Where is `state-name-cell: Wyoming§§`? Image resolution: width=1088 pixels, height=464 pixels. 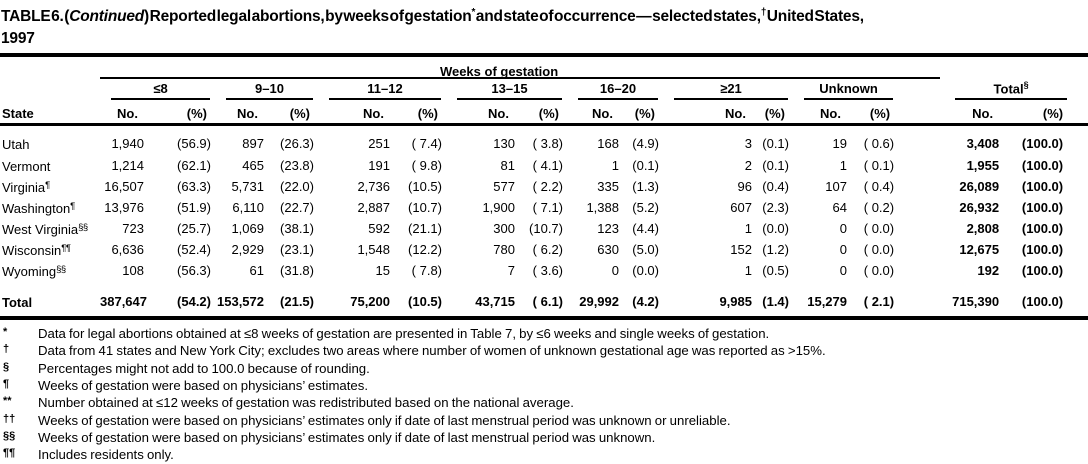
state-name-cell: Wyoming§§ is located at coordinates (50, 270).